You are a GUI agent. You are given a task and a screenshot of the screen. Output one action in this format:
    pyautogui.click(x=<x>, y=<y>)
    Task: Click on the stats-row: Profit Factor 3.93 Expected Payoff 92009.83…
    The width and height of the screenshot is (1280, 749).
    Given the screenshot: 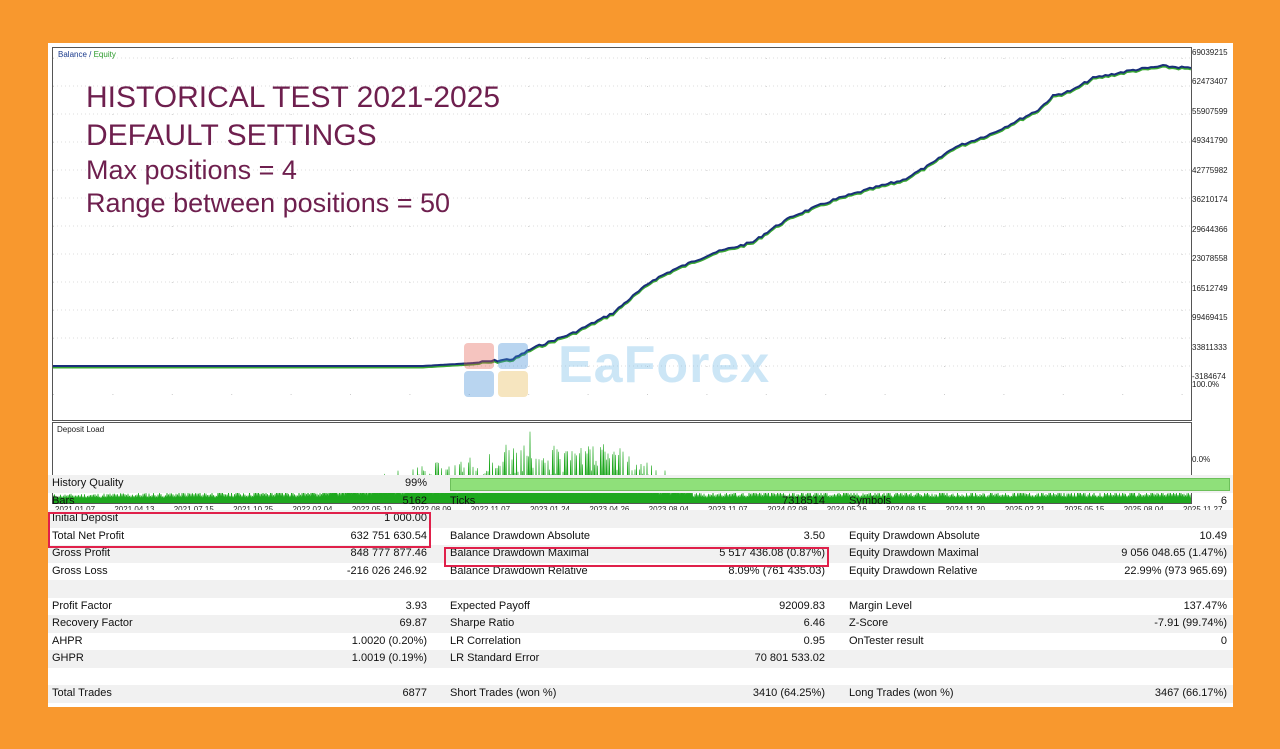 What is the action you would take?
    pyautogui.click(x=640, y=607)
    